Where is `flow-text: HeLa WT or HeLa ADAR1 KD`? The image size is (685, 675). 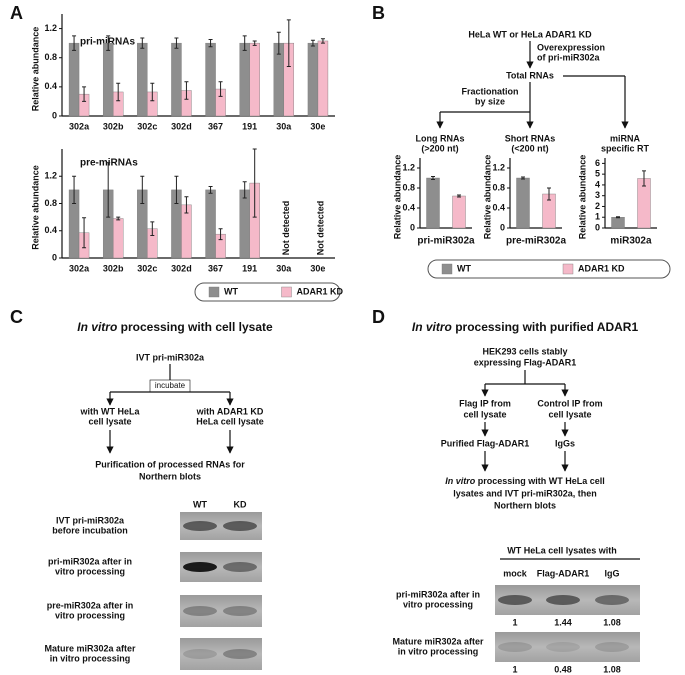 flow-text: HeLa WT or HeLa ADAR1 KD is located at coordinates (530, 34).